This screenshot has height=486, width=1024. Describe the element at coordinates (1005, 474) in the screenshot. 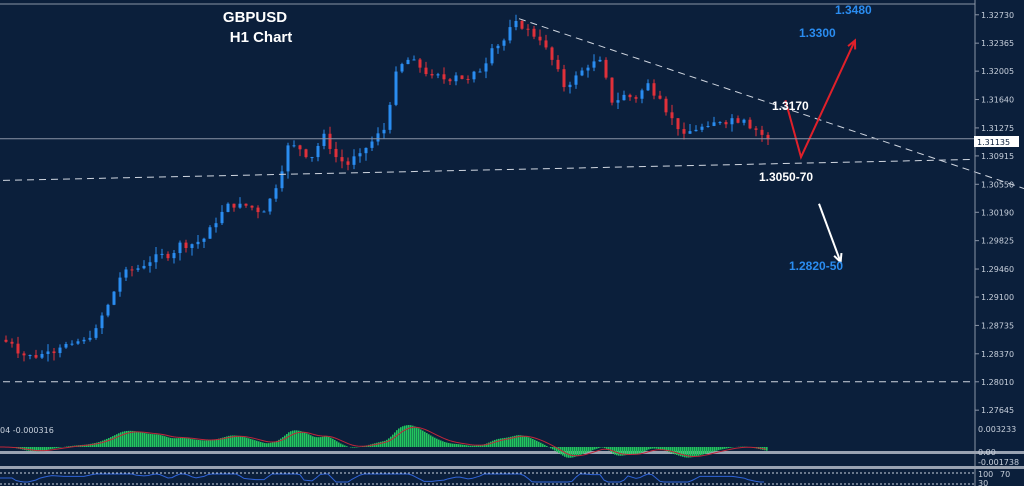

I see `rsi-tick-70: 70` at that location.